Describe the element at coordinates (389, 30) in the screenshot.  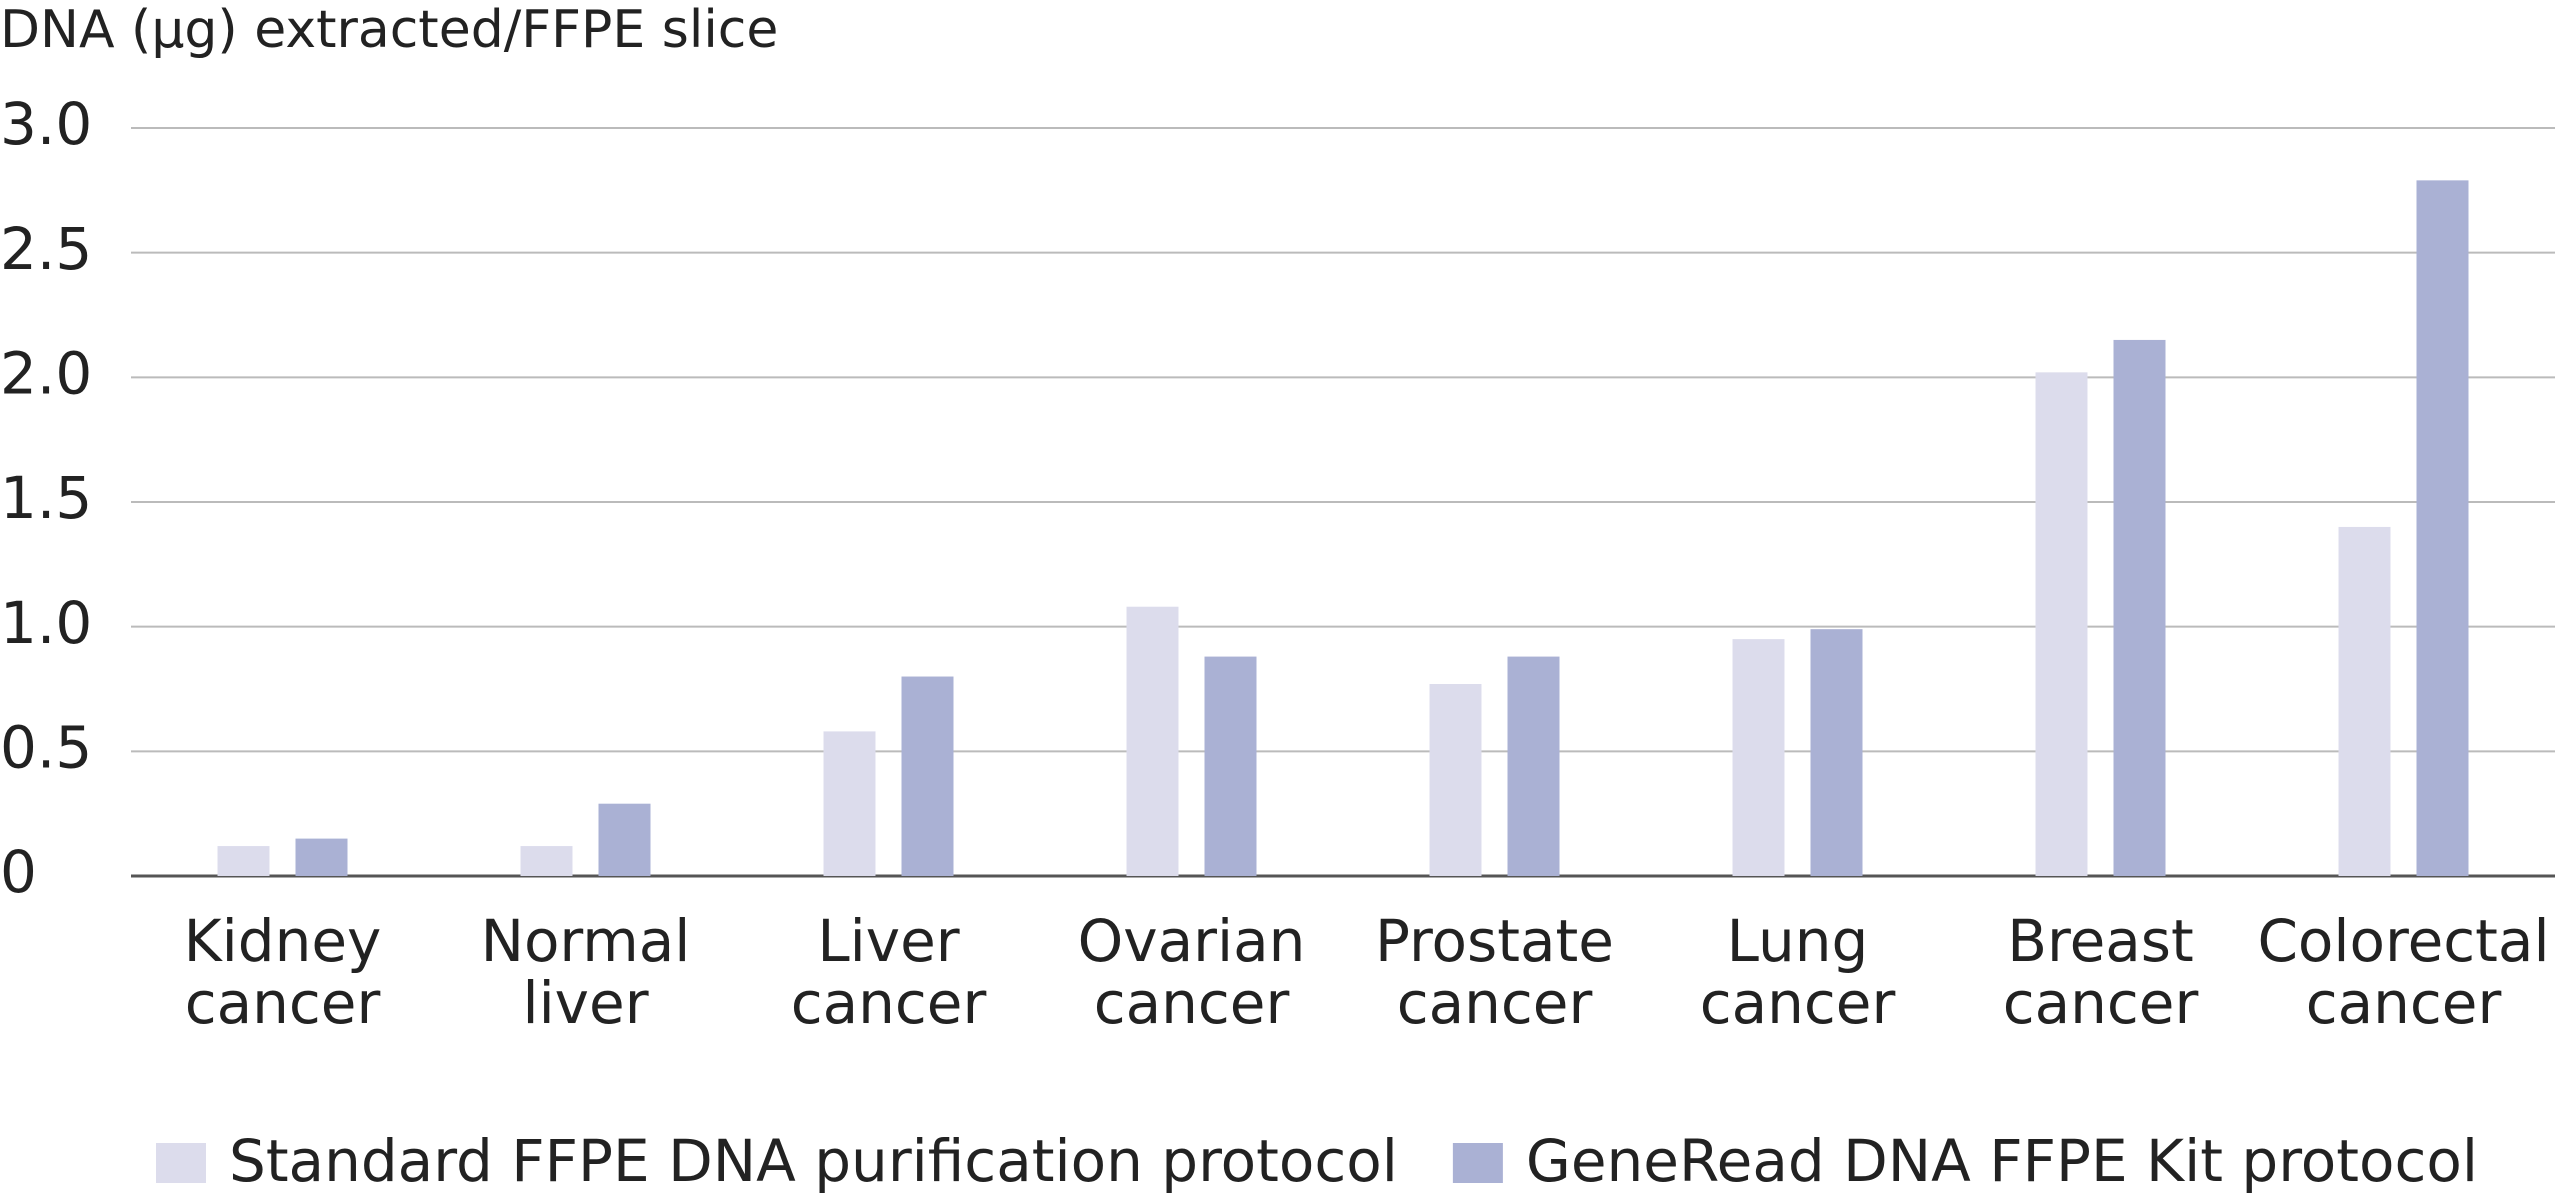
I see `y-axis-label: DNA (µg) extracted/FFPE slice` at that location.